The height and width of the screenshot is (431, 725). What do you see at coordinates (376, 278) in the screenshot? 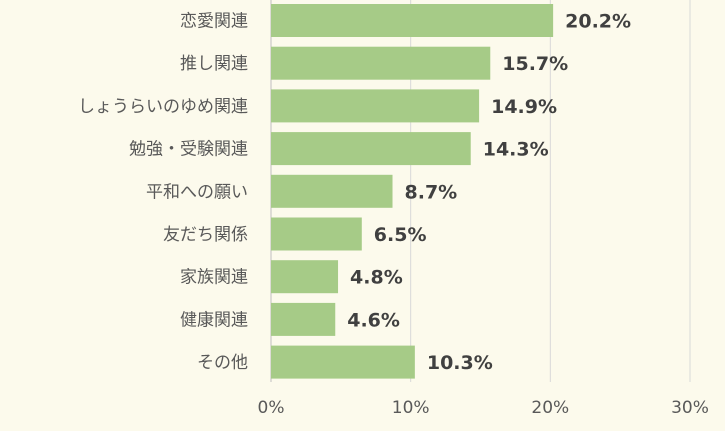
I see `data-label: 4.8%` at bounding box center [376, 278].